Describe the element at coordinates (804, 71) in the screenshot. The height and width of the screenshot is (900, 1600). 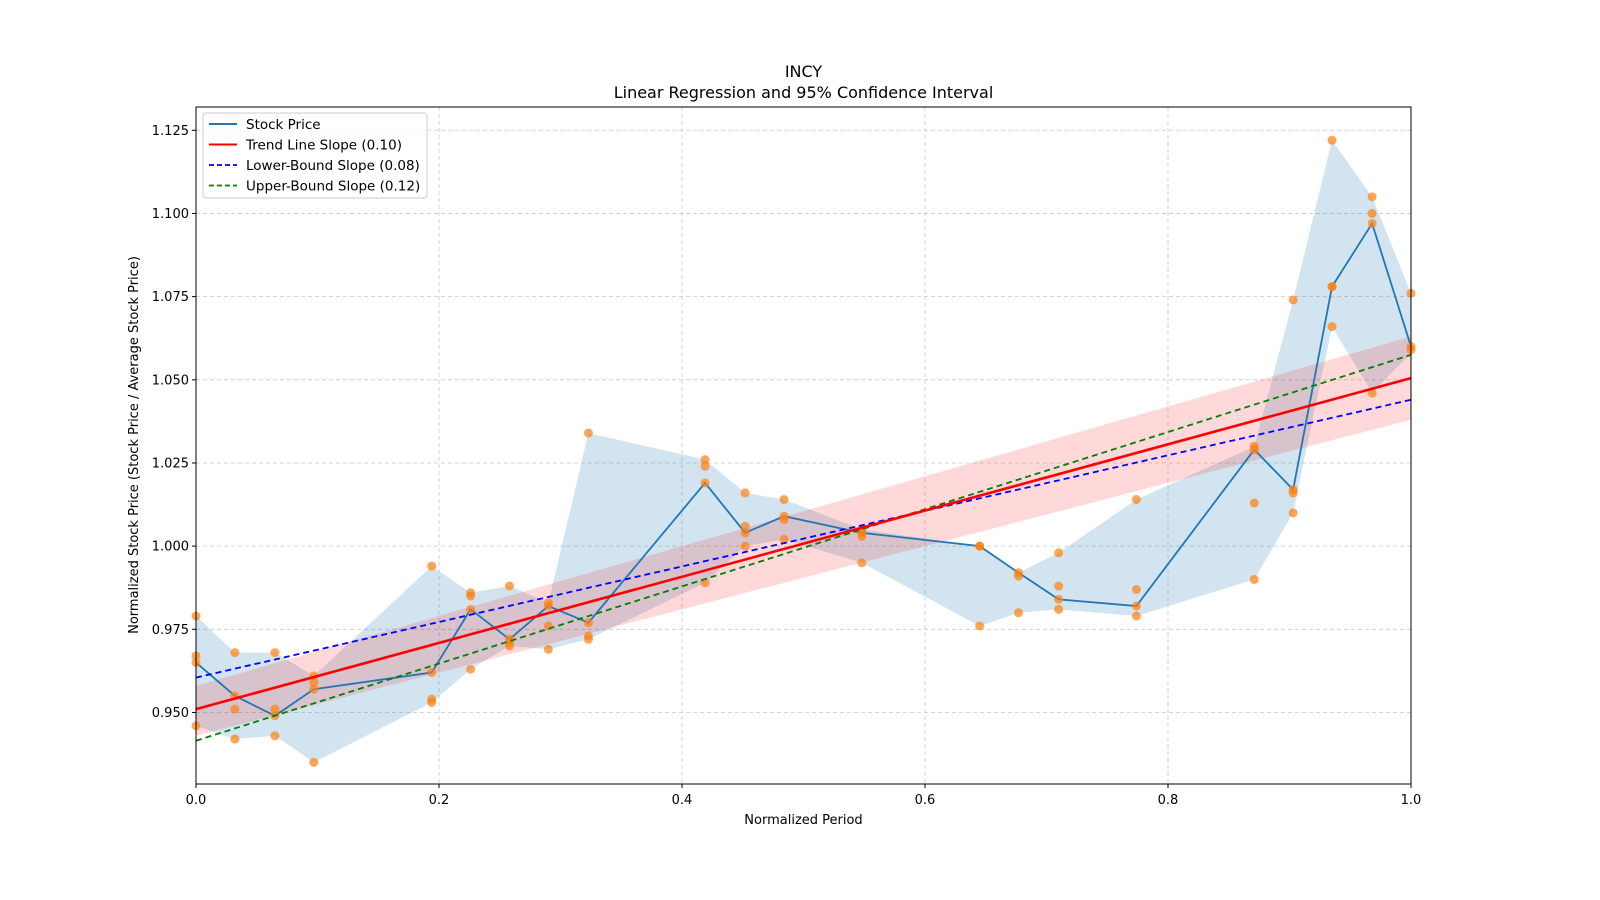
I see `chart-title: INCY` at that location.